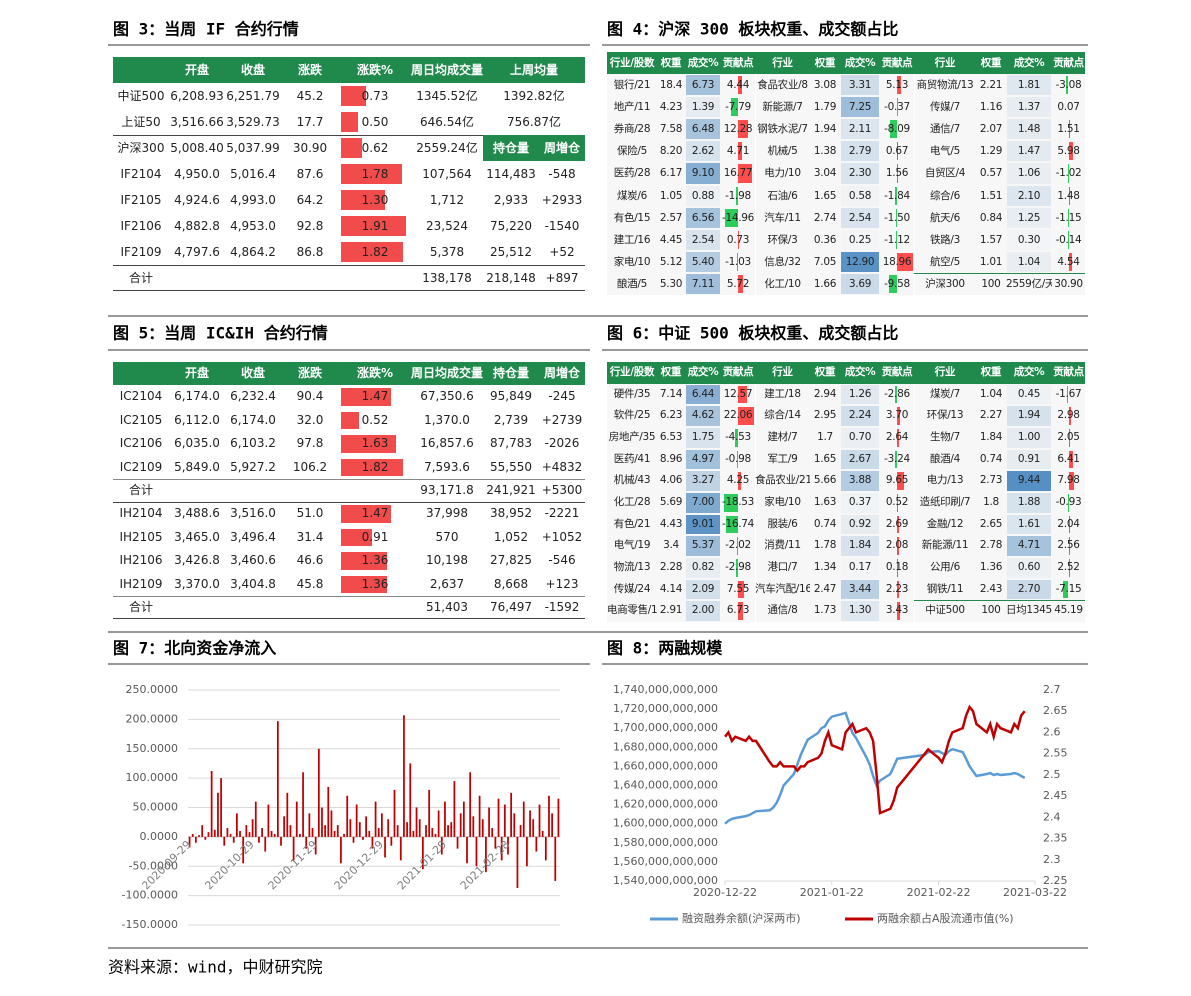  I want to click on table-cell: 7.55, so click(738, 590).